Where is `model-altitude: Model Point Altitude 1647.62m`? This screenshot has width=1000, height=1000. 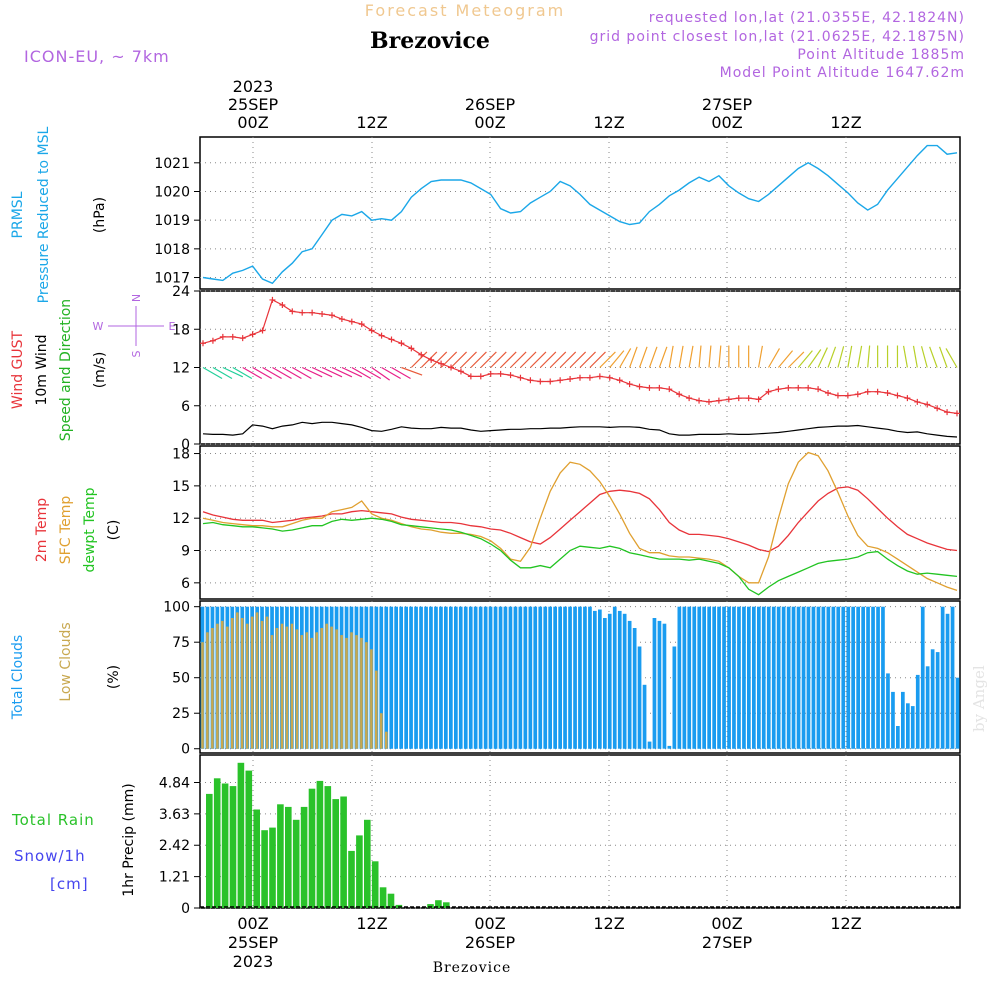 model-altitude: Model Point Altitude 1647.62m is located at coordinates (842, 73).